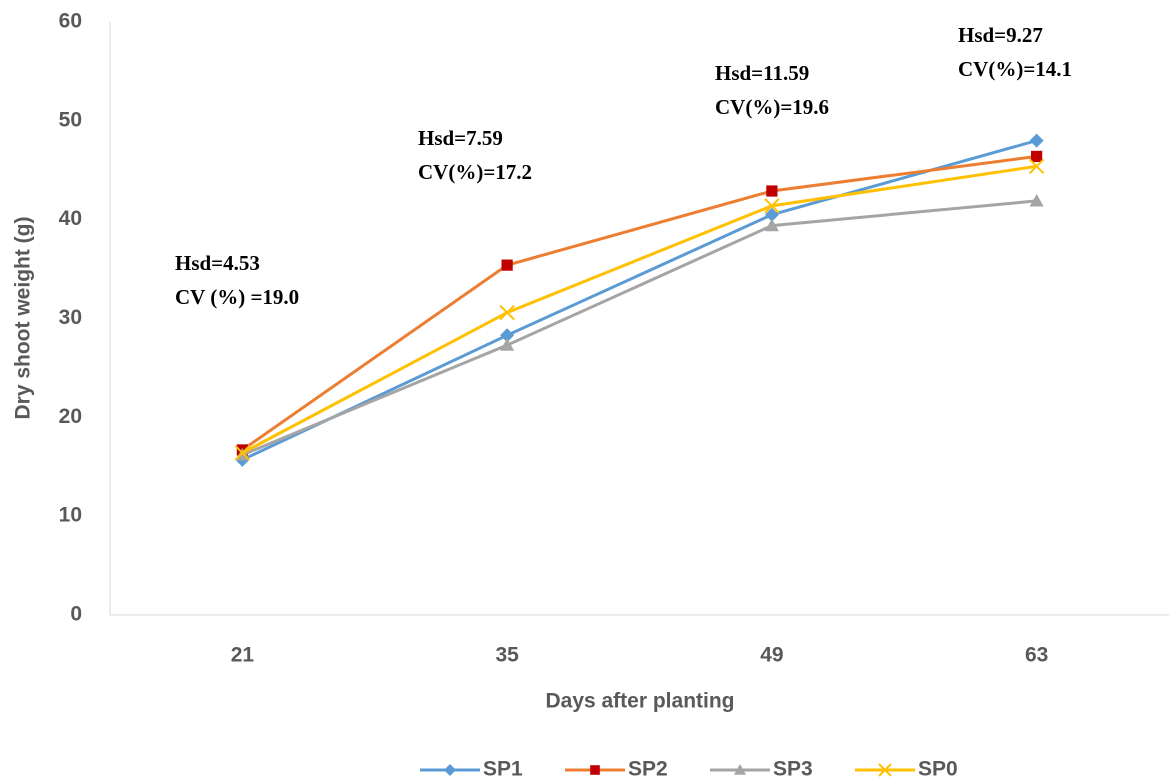 Image resolution: width=1169 pixels, height=782 pixels. What do you see at coordinates (648, 769) in the screenshot?
I see `legend-label: SP2` at bounding box center [648, 769].